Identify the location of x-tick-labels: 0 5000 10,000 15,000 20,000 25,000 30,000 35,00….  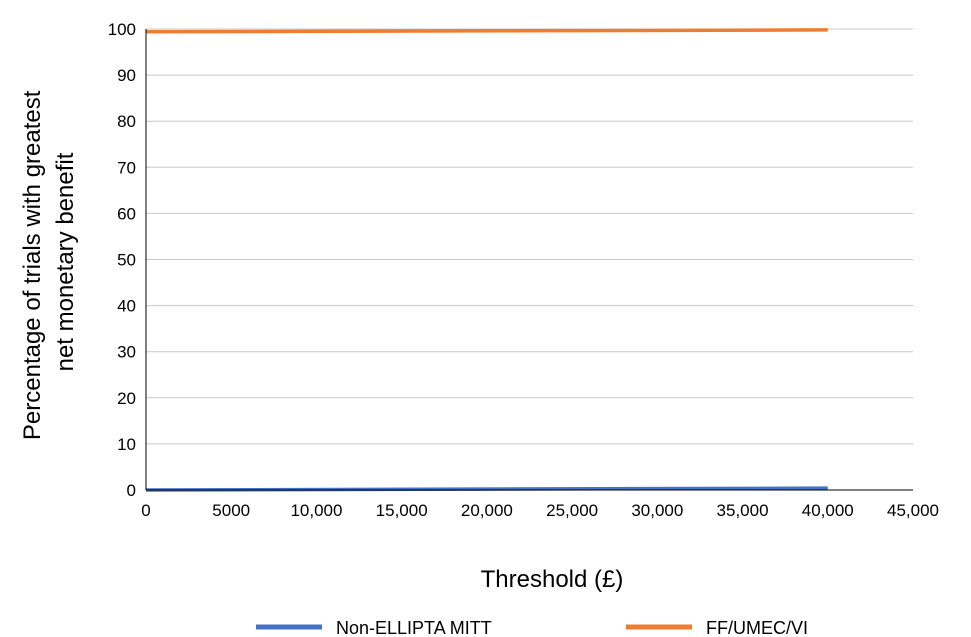
(540, 510).